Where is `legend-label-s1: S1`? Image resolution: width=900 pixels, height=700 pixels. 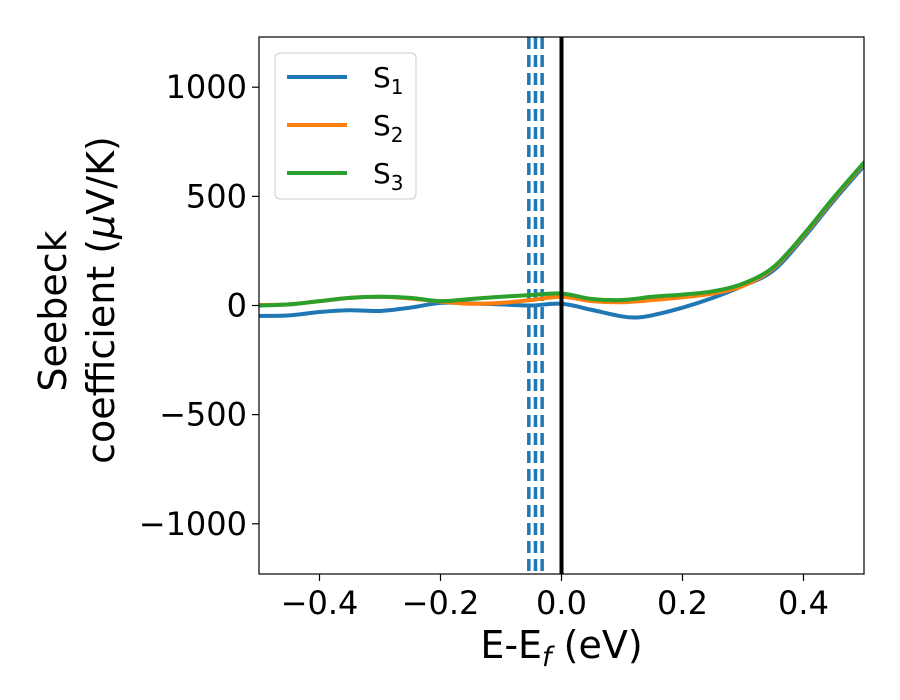
legend-label-s1: S1 is located at coordinates (388, 80).